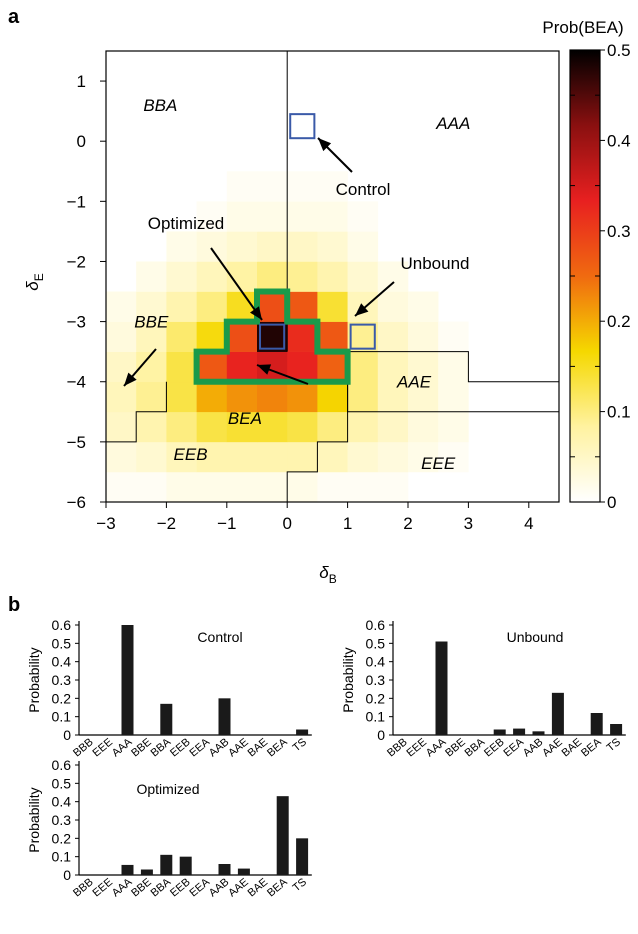 The height and width of the screenshot is (934, 638). What do you see at coordinates (347, 523) in the screenshot?
I see `x-tick-label: 1` at bounding box center [347, 523].